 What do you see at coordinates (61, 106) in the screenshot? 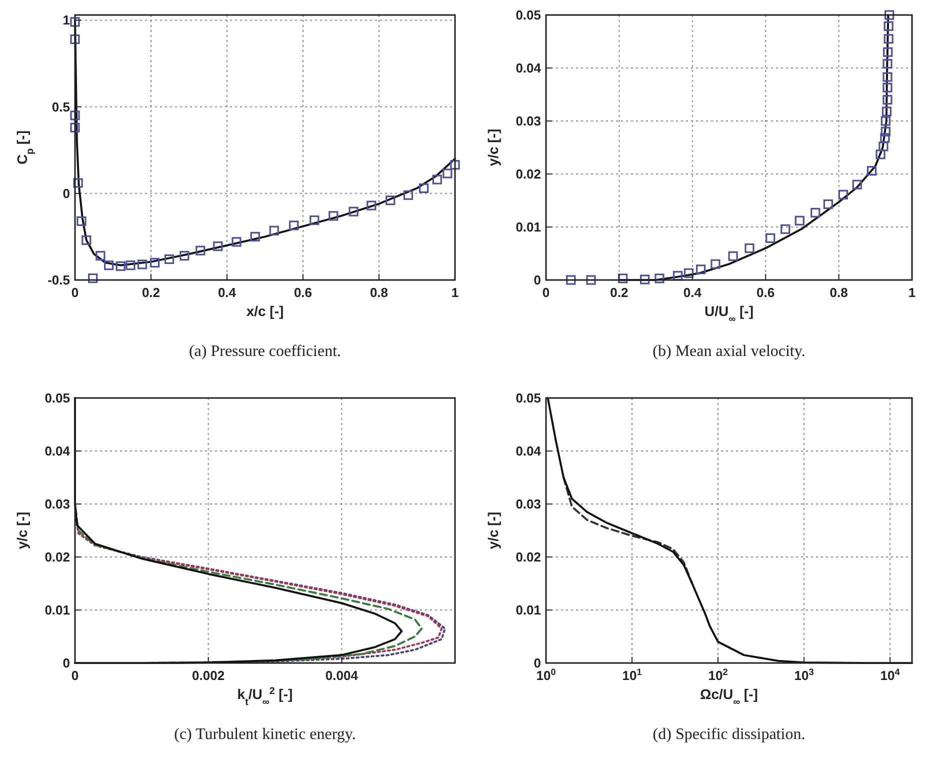
I see `y-tick-label: 0.5` at bounding box center [61, 106].